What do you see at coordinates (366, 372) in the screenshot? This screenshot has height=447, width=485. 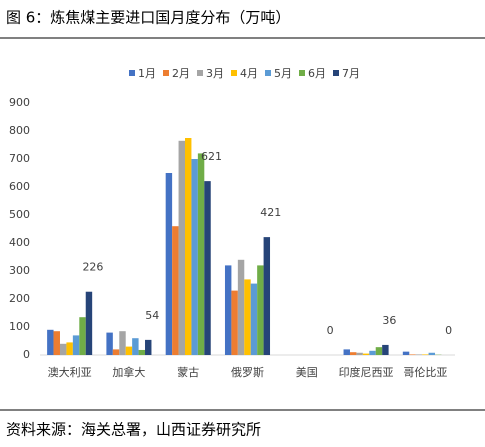 I see `x-tick-label: 印度尼西亚` at bounding box center [366, 372].